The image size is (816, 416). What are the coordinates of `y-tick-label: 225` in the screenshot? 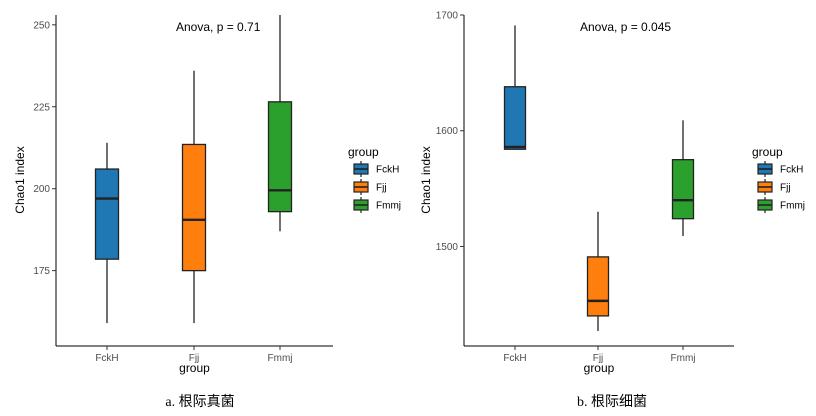 It's located at (41, 107).